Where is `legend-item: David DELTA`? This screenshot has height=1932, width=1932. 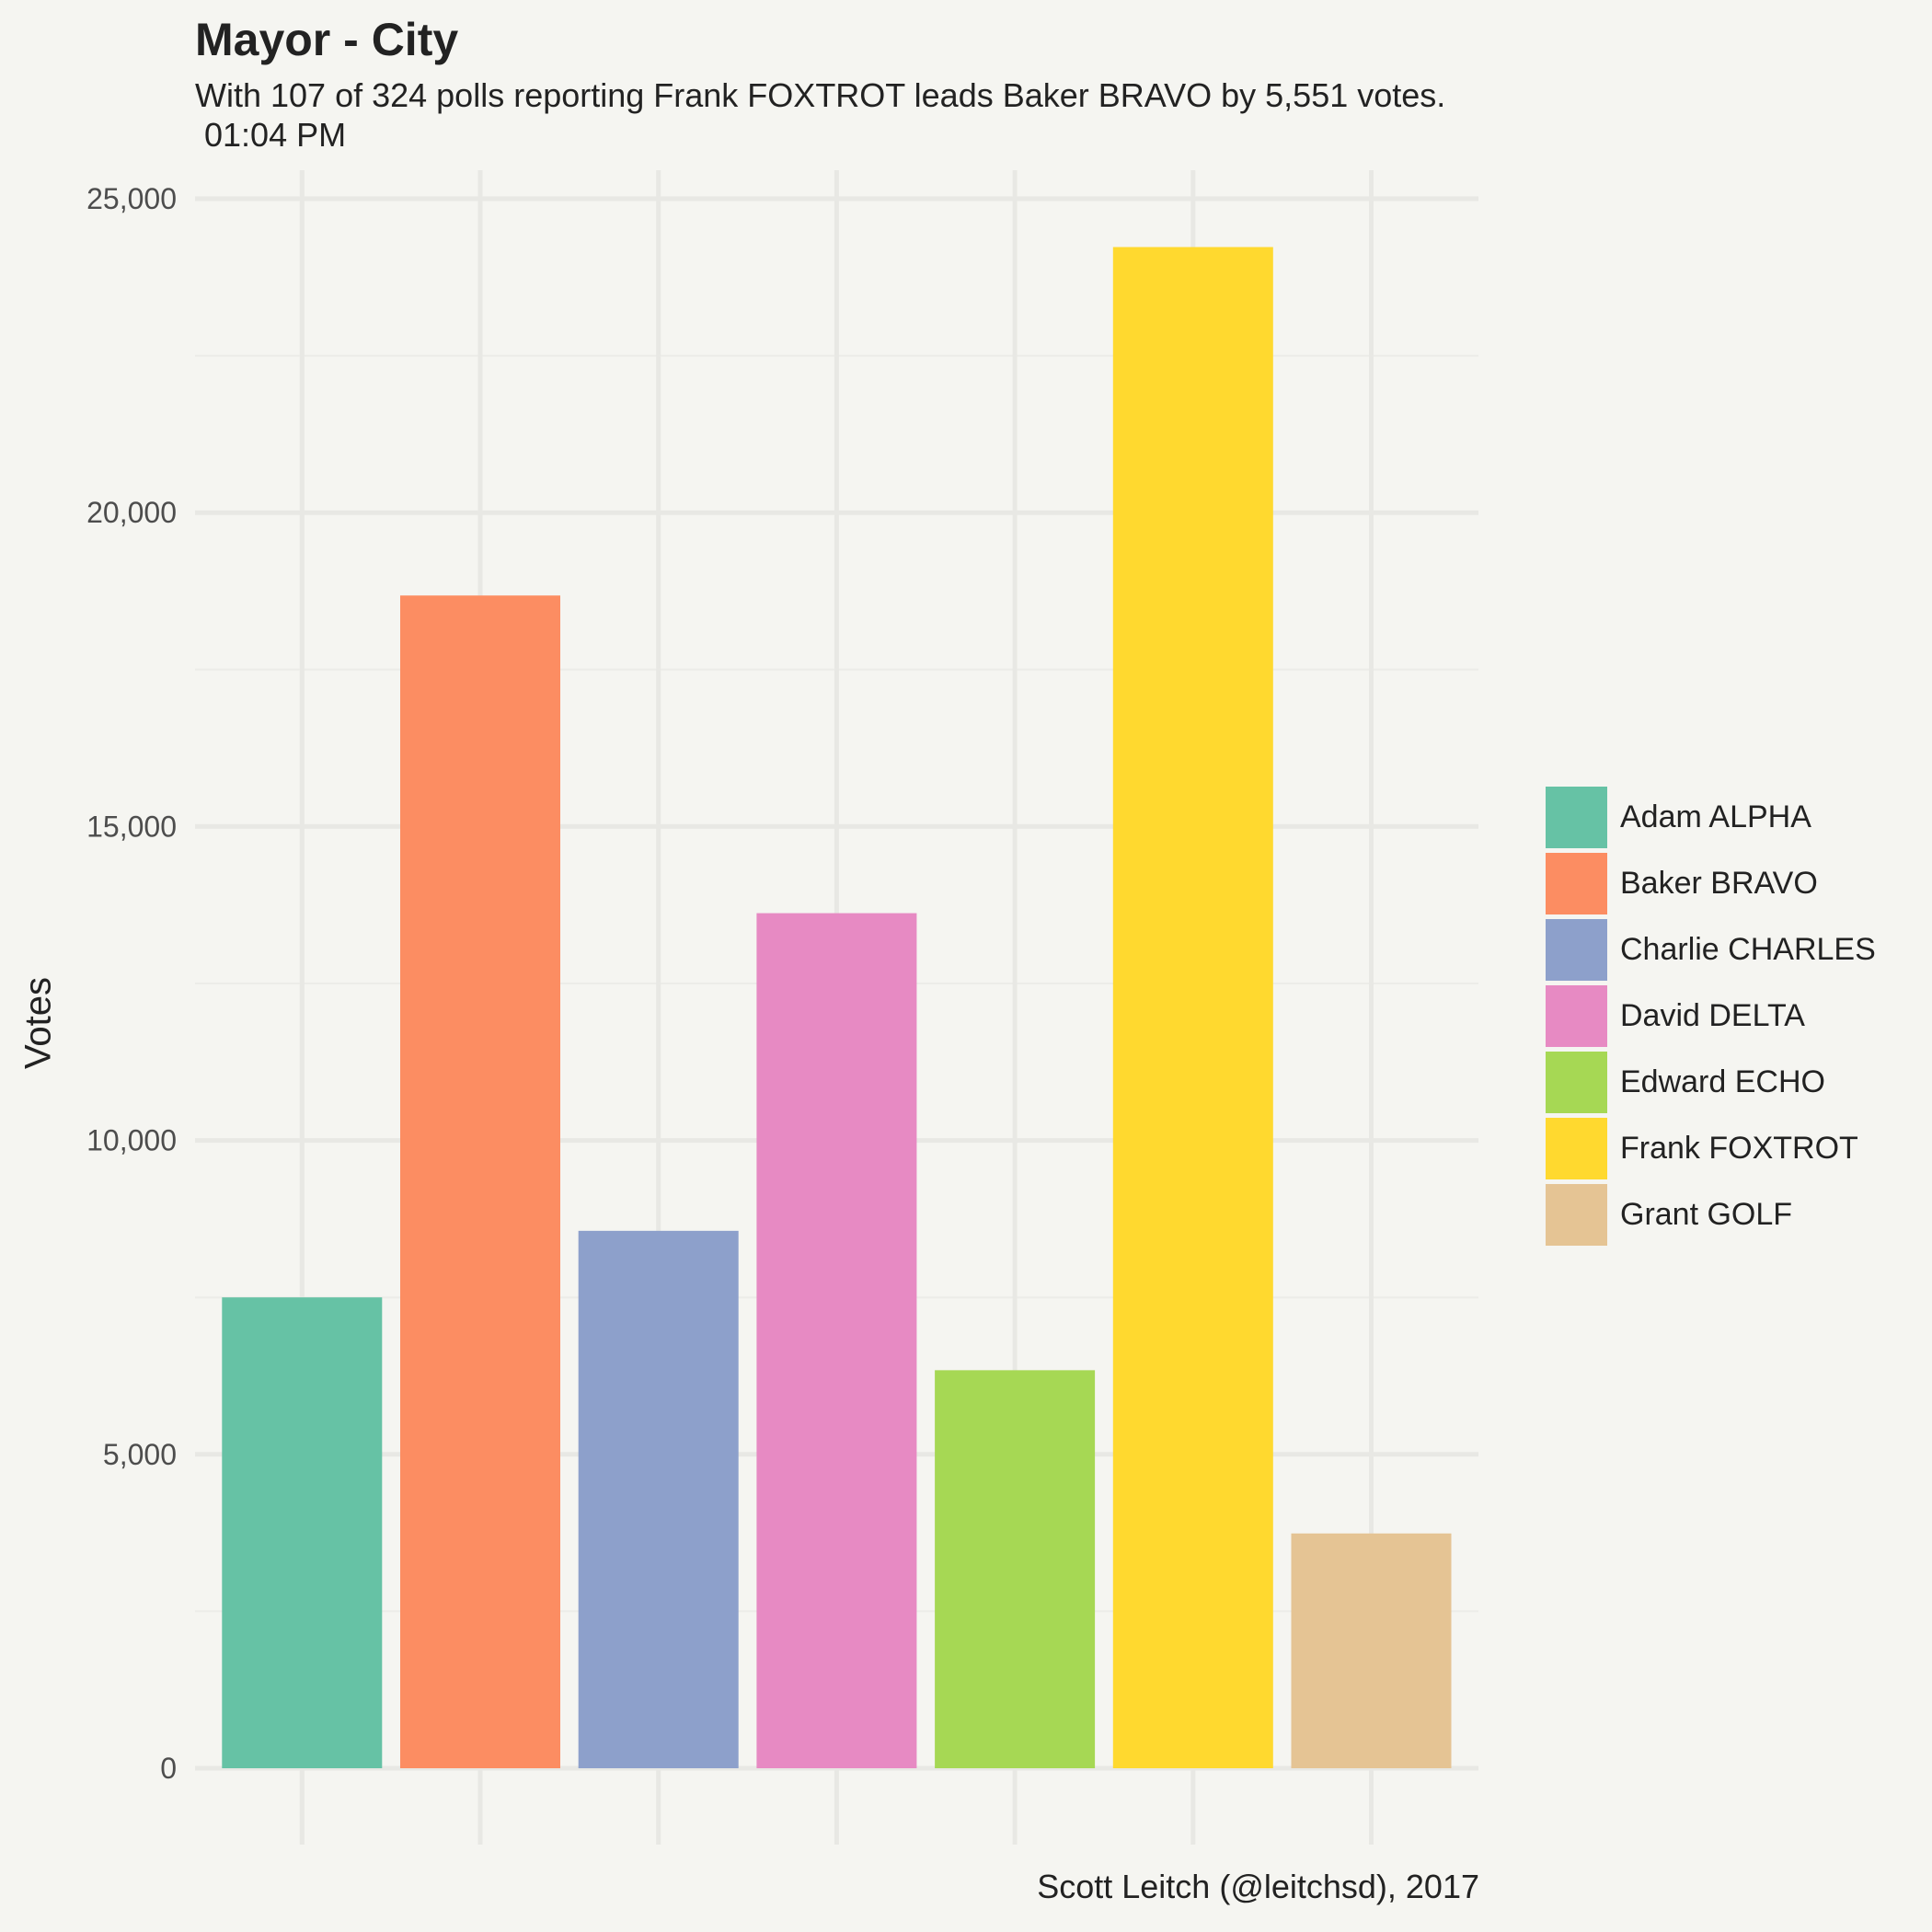
legend-item: David DELTA is located at coordinates (1711, 1016).